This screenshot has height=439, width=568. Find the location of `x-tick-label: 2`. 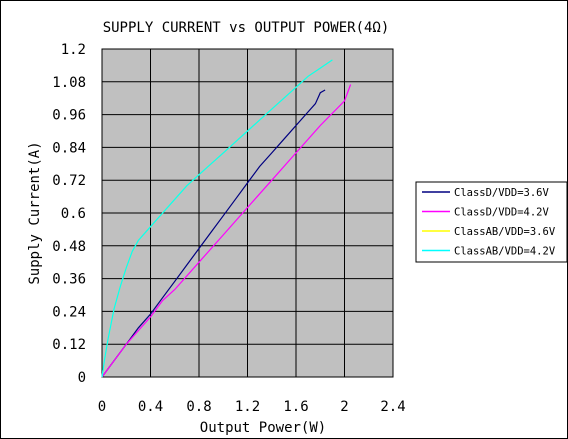

x-tick-label: 2 is located at coordinates (344, 407).